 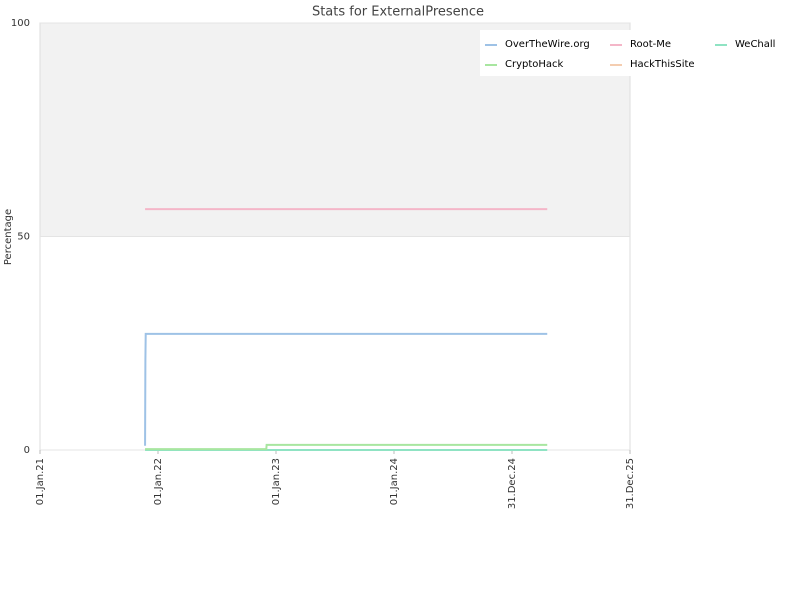 I want to click on y-tick-label: 0, so click(x=27, y=450).